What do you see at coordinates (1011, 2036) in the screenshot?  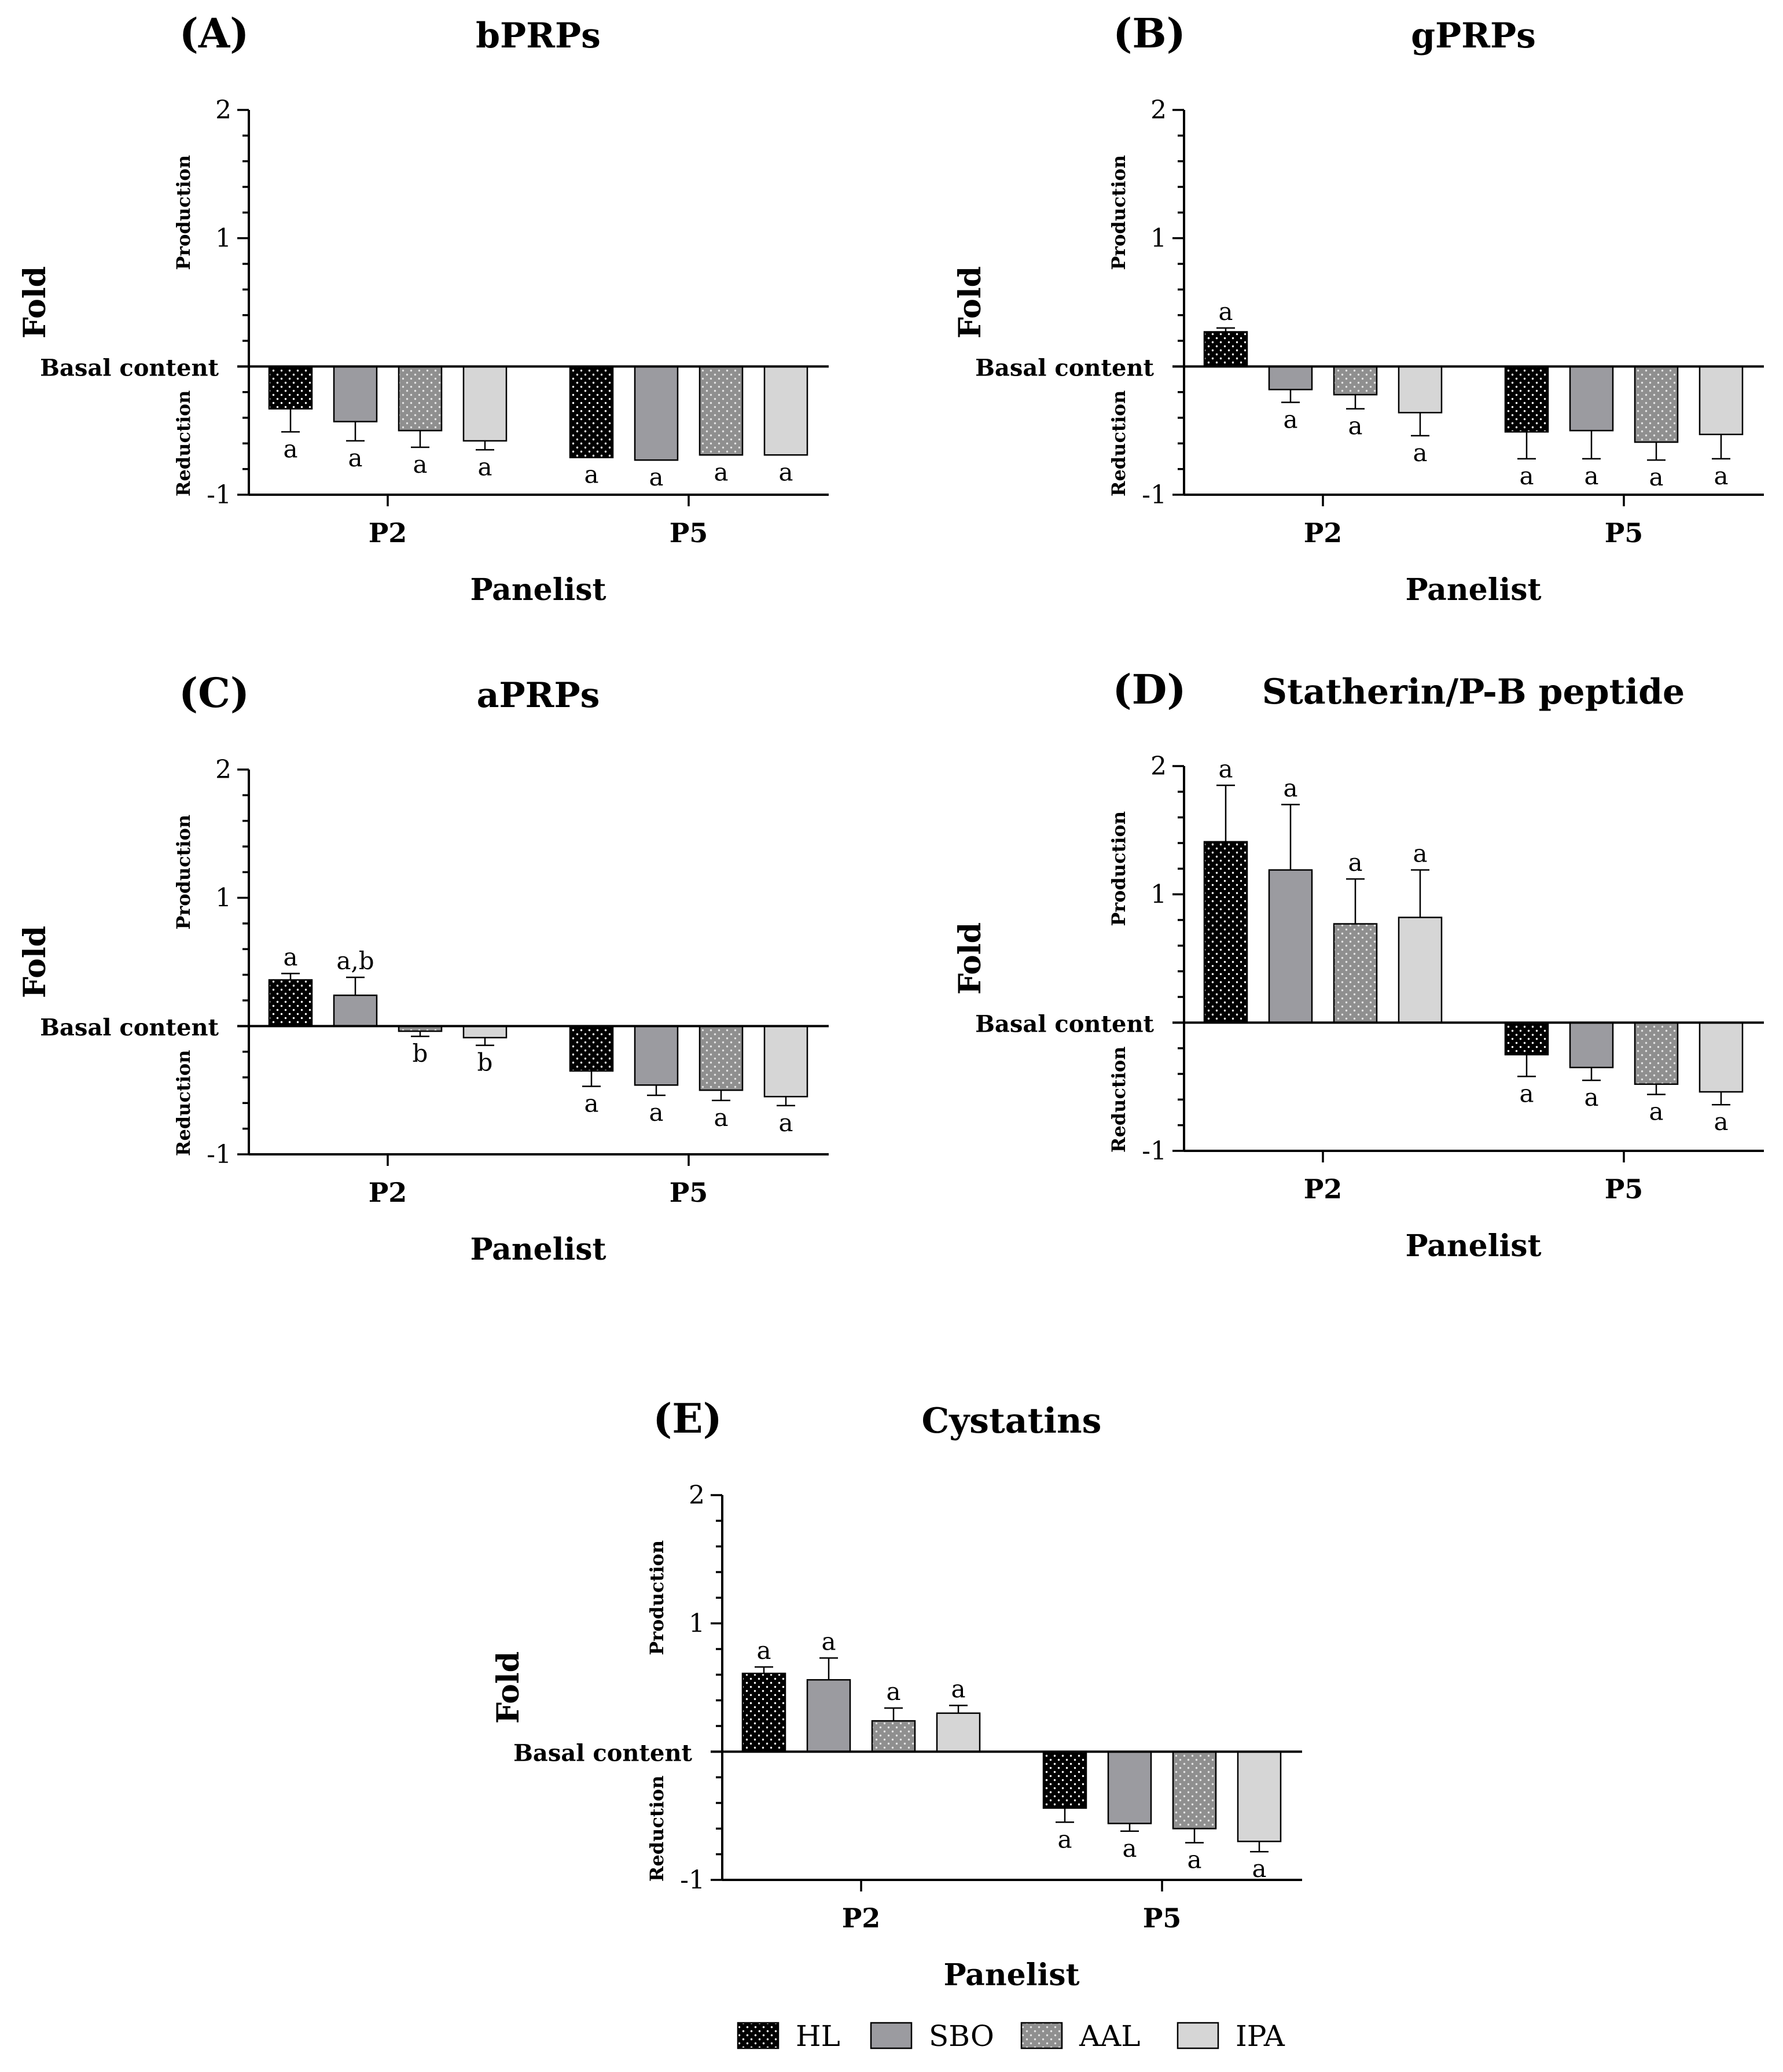 I see `legend: HL SBO AAL IPA` at bounding box center [1011, 2036].